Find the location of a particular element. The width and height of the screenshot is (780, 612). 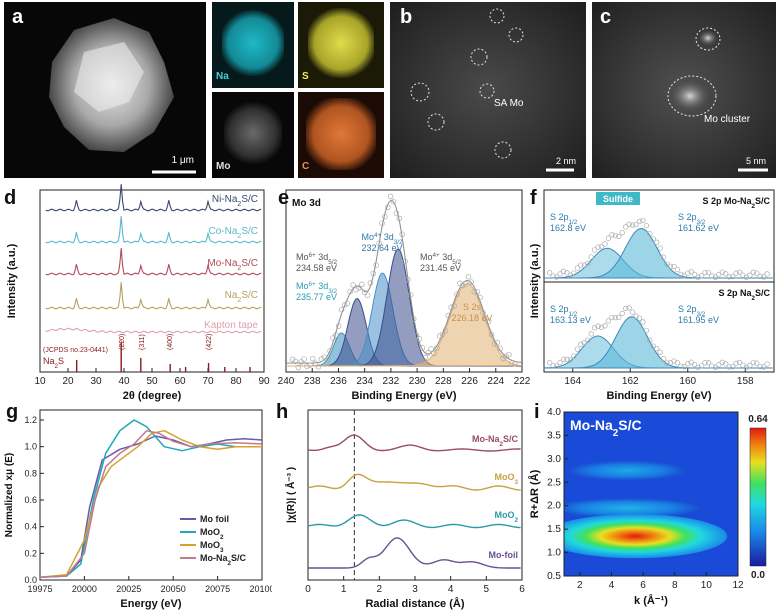

colorbar-max-label: 0.64 is located at coordinates (758, 419).